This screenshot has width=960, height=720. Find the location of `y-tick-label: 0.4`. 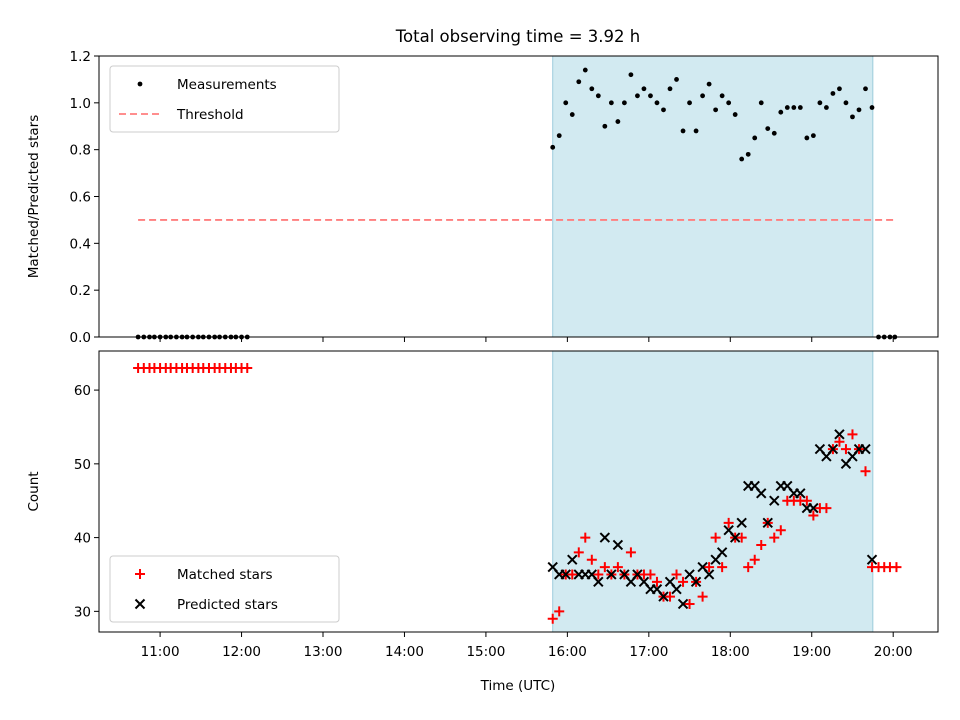

y-tick-label: 0.4 is located at coordinates (80, 244).